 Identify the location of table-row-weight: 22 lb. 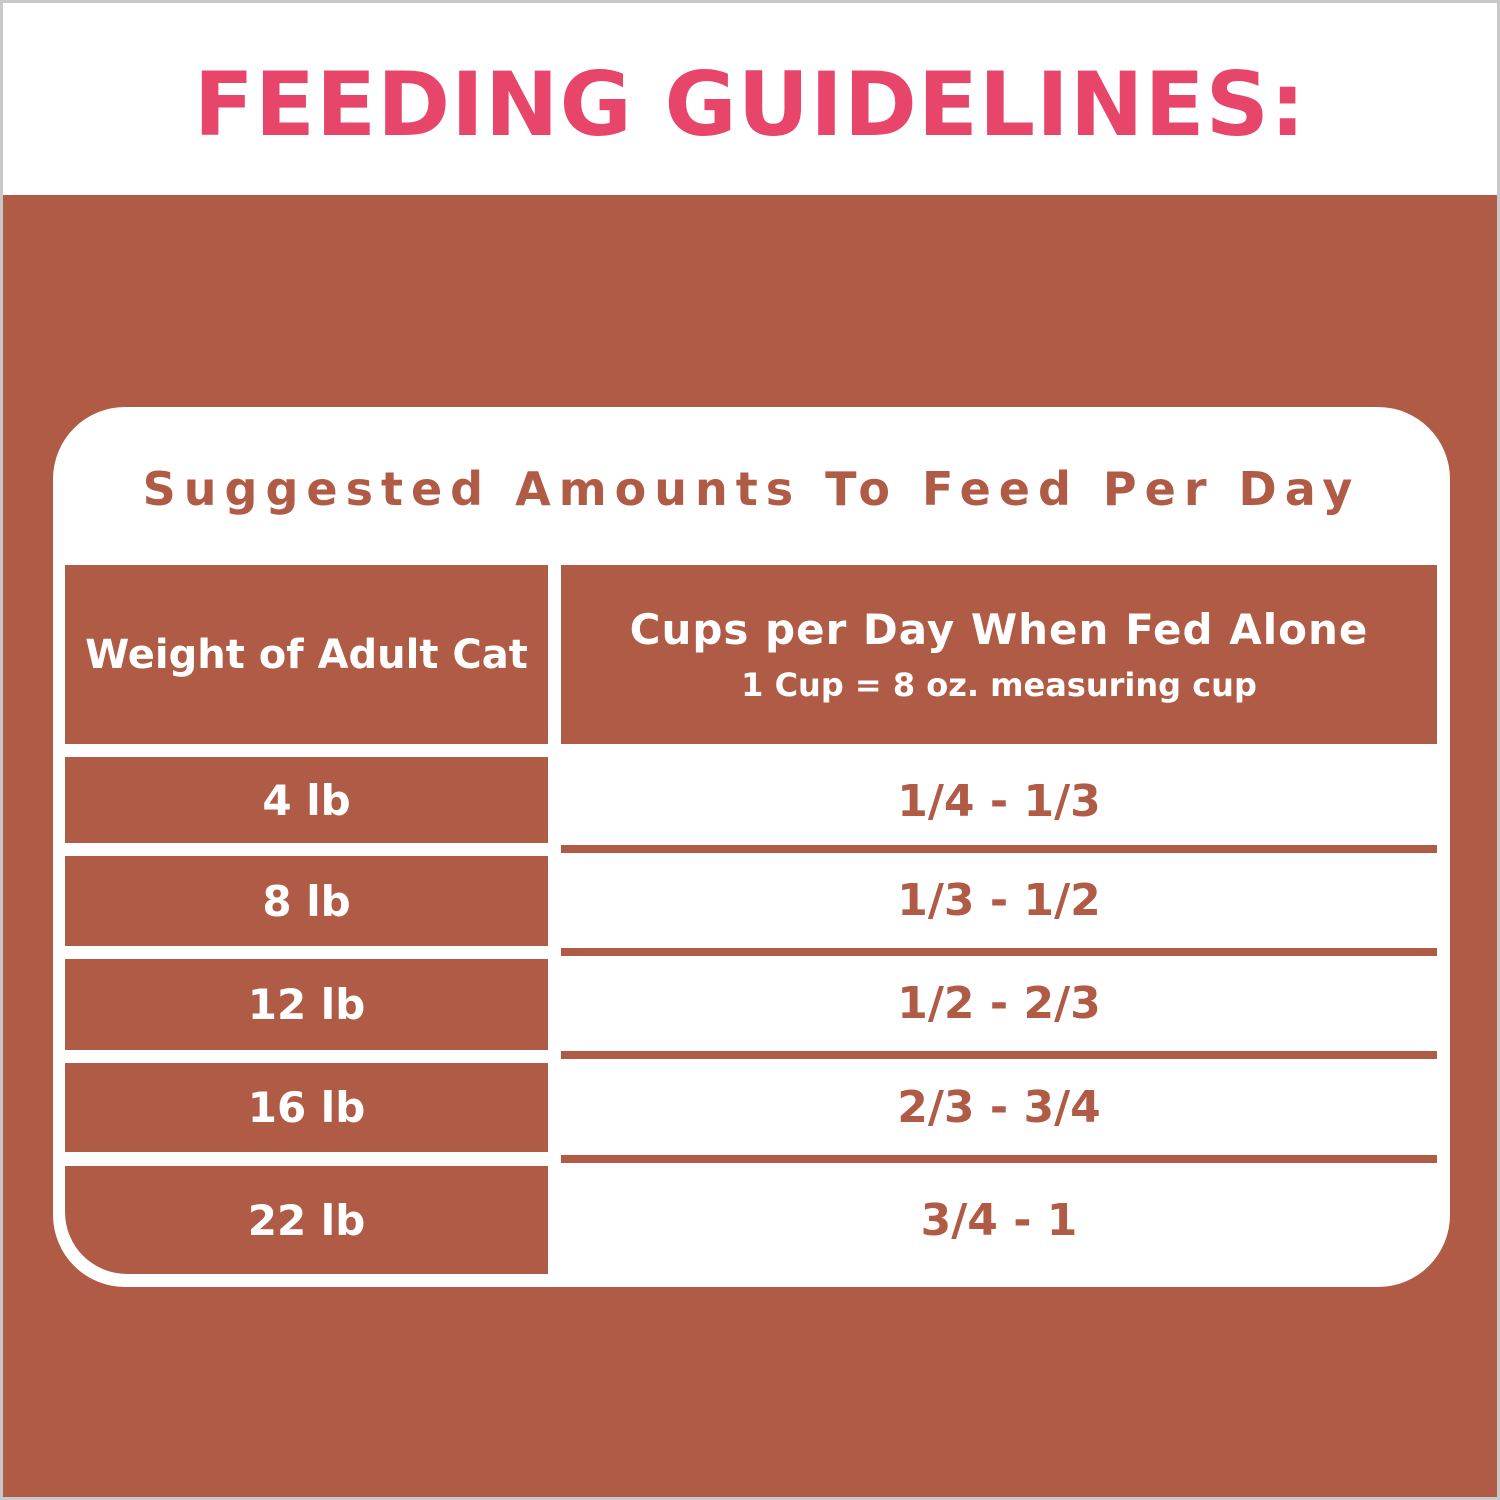
(306, 1220).